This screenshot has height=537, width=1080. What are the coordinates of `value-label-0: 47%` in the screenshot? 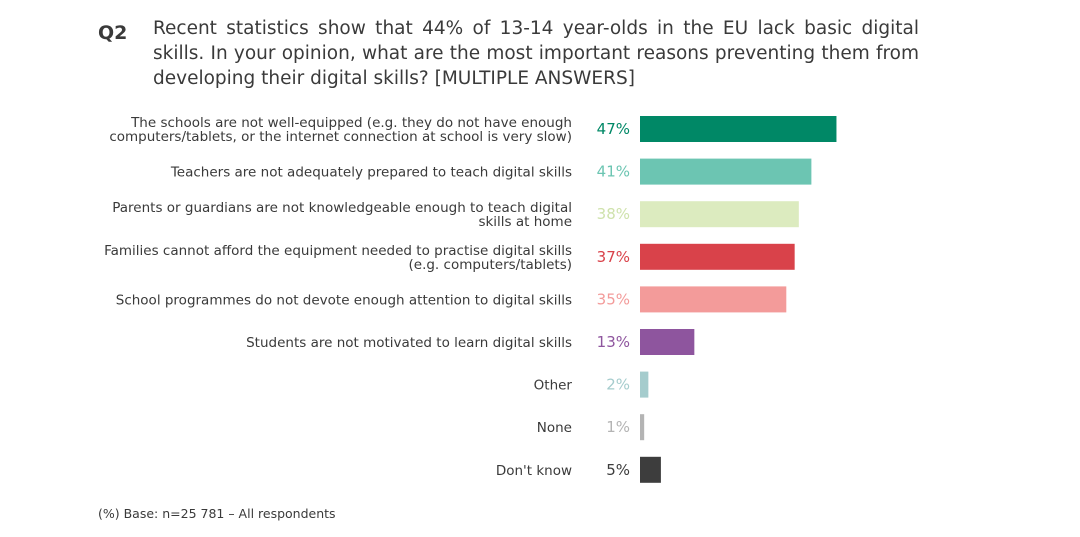 It's located at (613, 129).